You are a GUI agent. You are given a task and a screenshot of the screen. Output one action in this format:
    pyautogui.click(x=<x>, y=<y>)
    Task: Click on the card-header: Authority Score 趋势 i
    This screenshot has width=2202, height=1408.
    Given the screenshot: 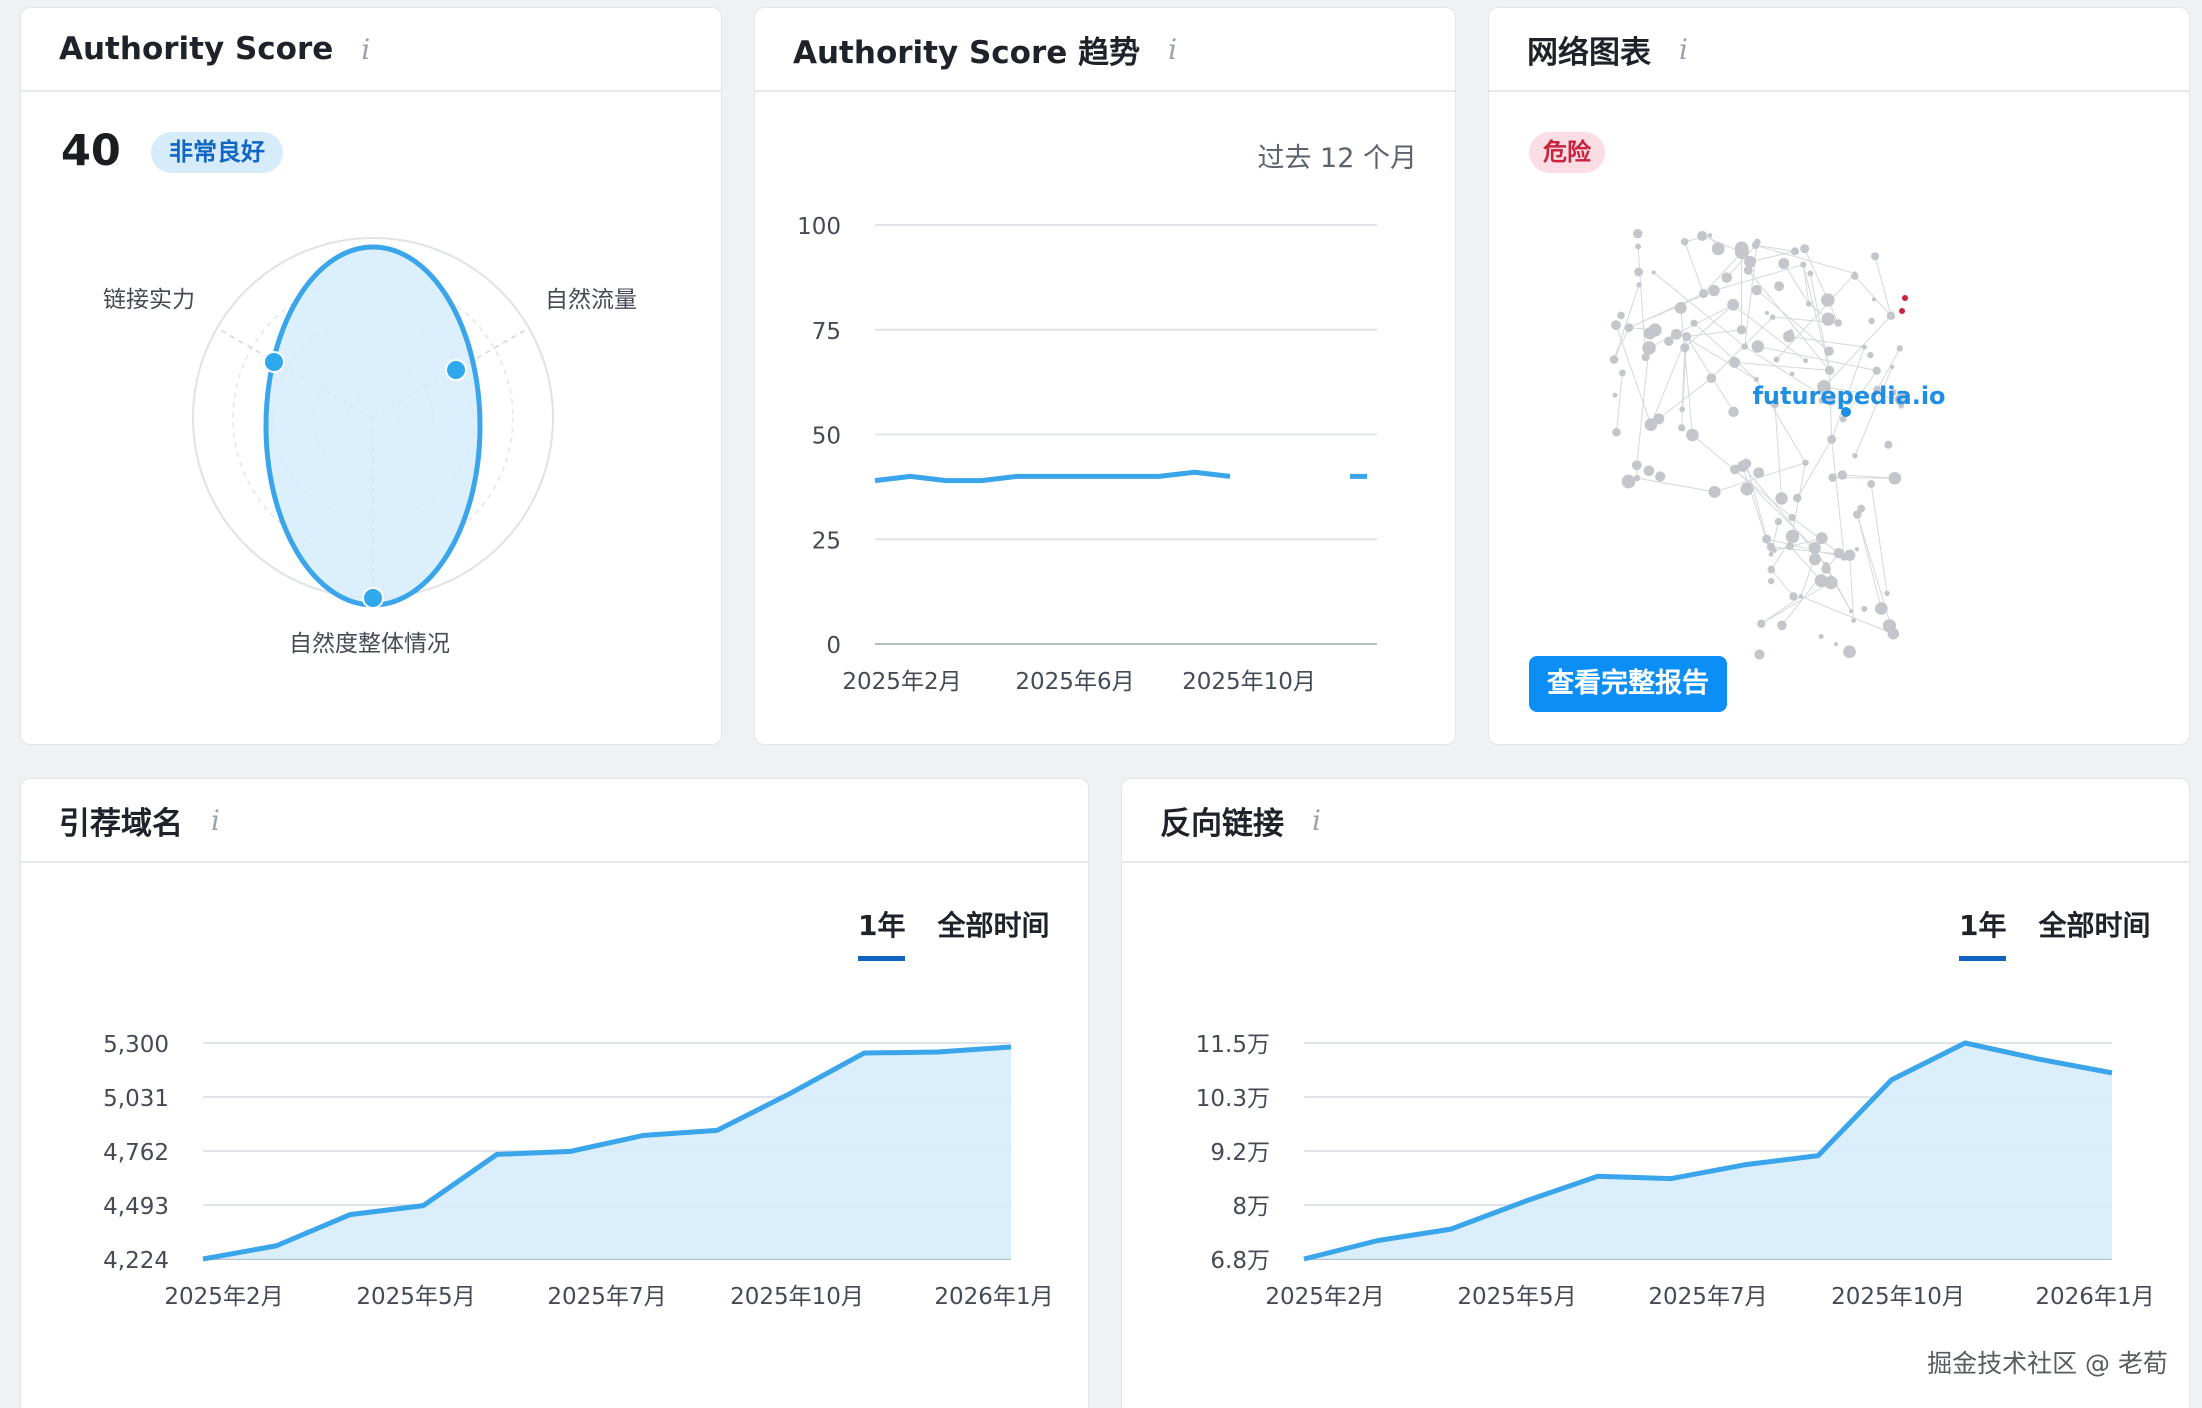 What is the action you would take?
    pyautogui.click(x=1105, y=50)
    